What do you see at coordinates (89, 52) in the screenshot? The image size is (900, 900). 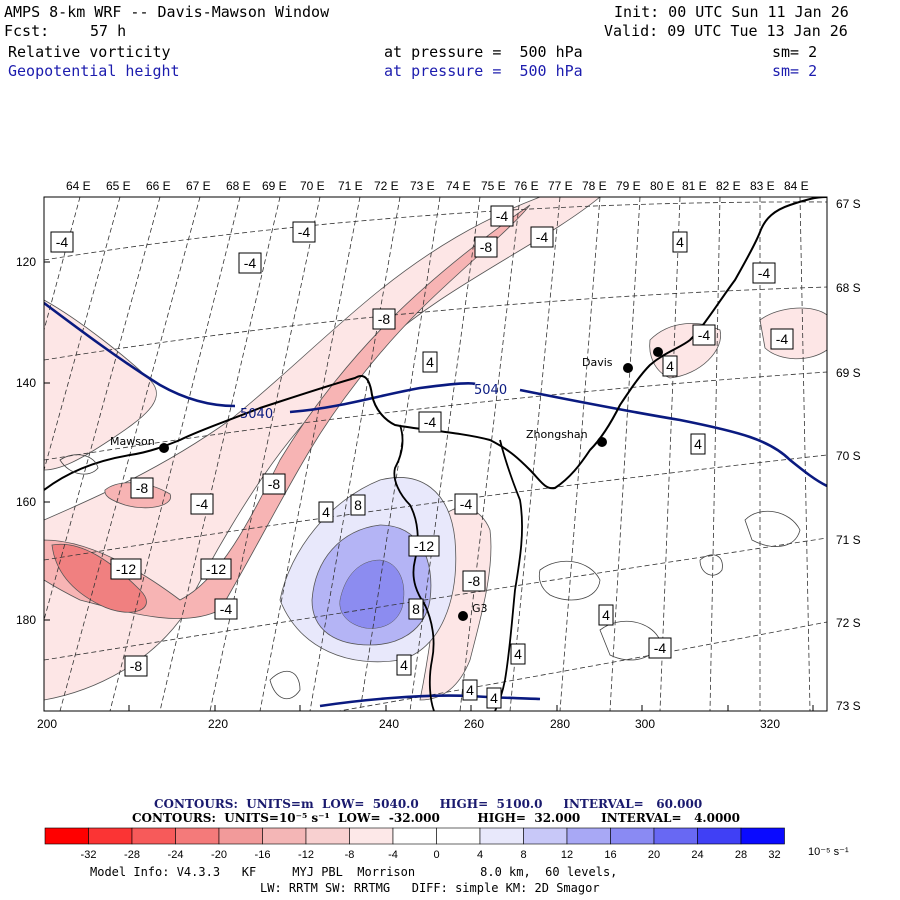 I see `field1-name: Relative vorticity` at bounding box center [89, 52].